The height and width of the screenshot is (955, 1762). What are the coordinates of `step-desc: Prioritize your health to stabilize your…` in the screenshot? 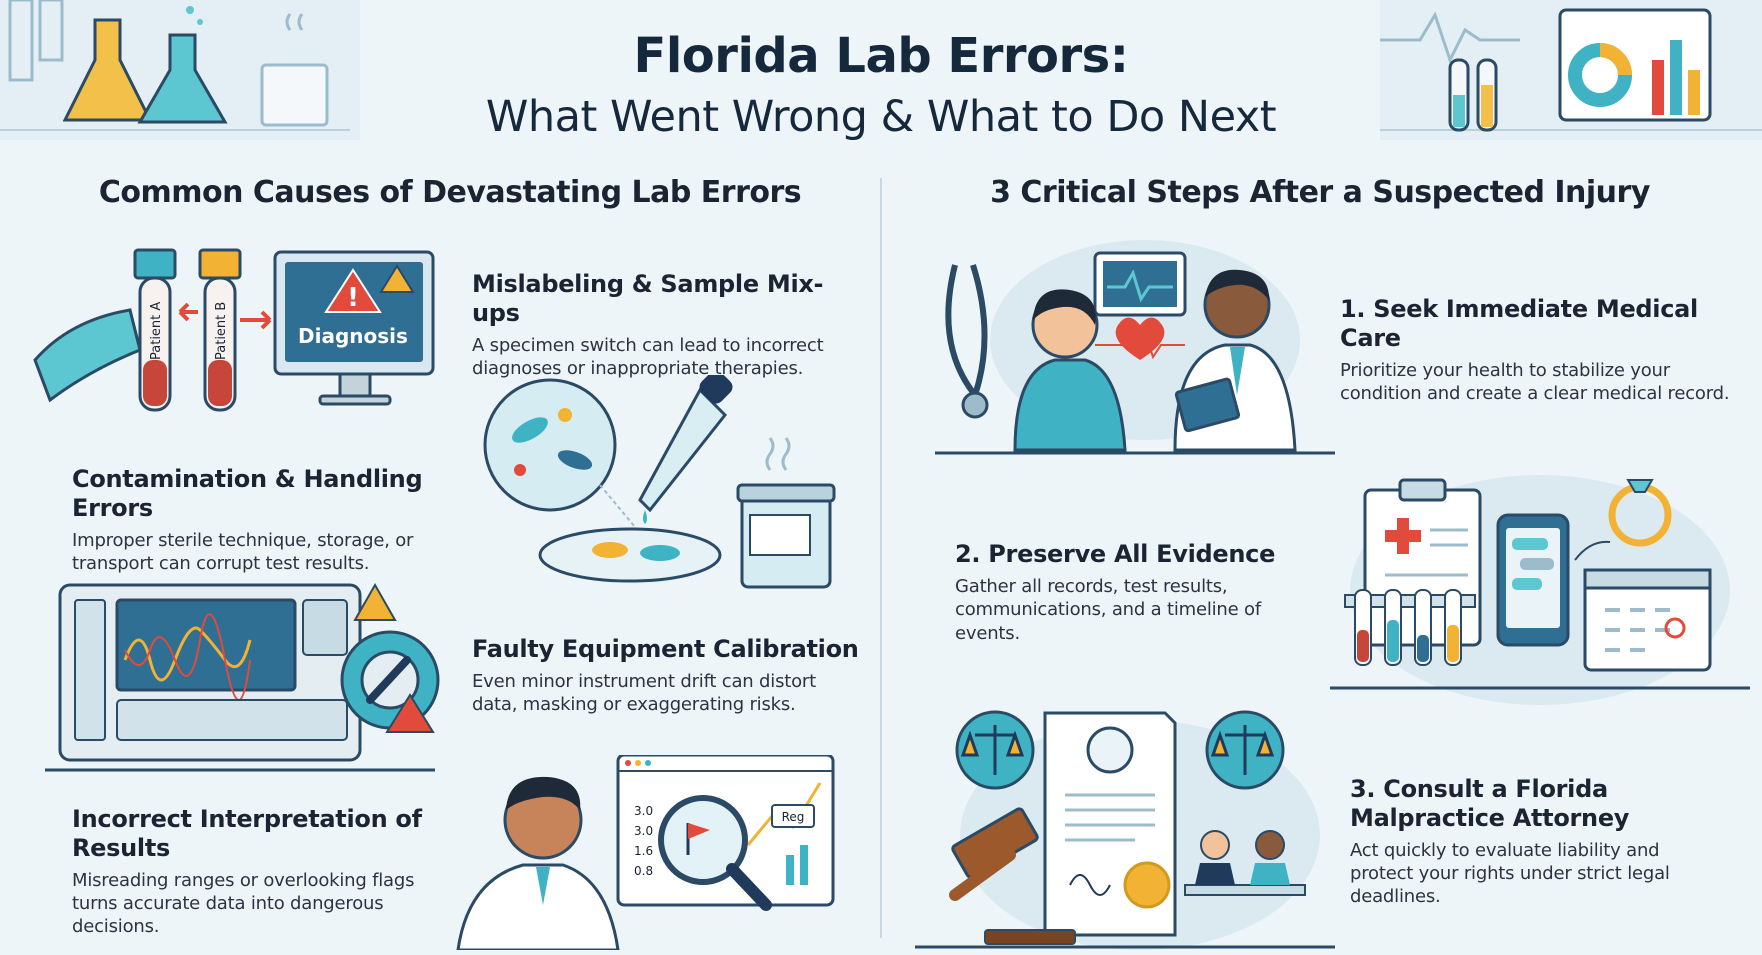 It's located at (1535, 381).